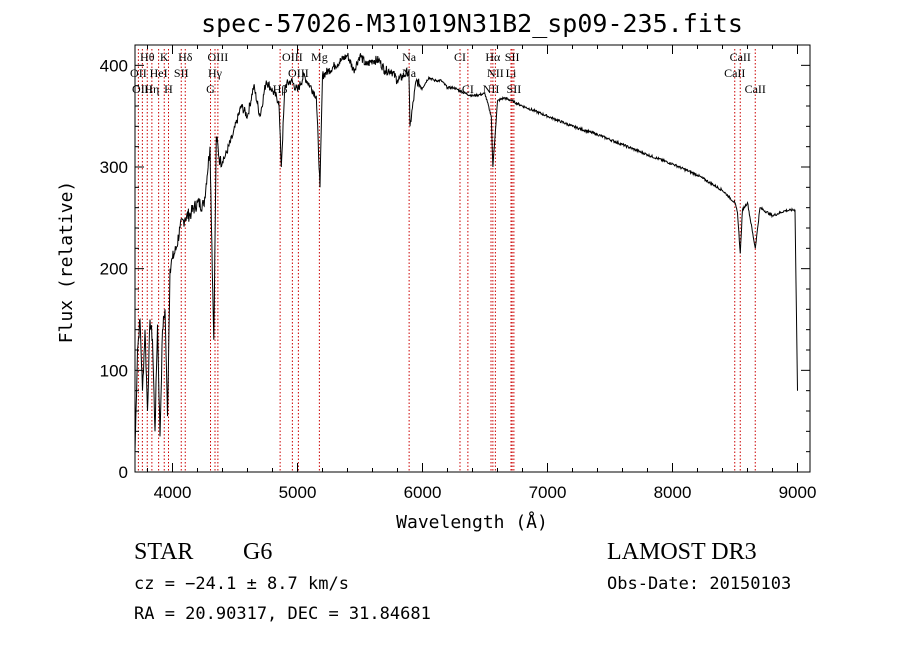 The image size is (900, 649). I want to click on x-axis-label: Wavelength (Å), so click(472, 522).